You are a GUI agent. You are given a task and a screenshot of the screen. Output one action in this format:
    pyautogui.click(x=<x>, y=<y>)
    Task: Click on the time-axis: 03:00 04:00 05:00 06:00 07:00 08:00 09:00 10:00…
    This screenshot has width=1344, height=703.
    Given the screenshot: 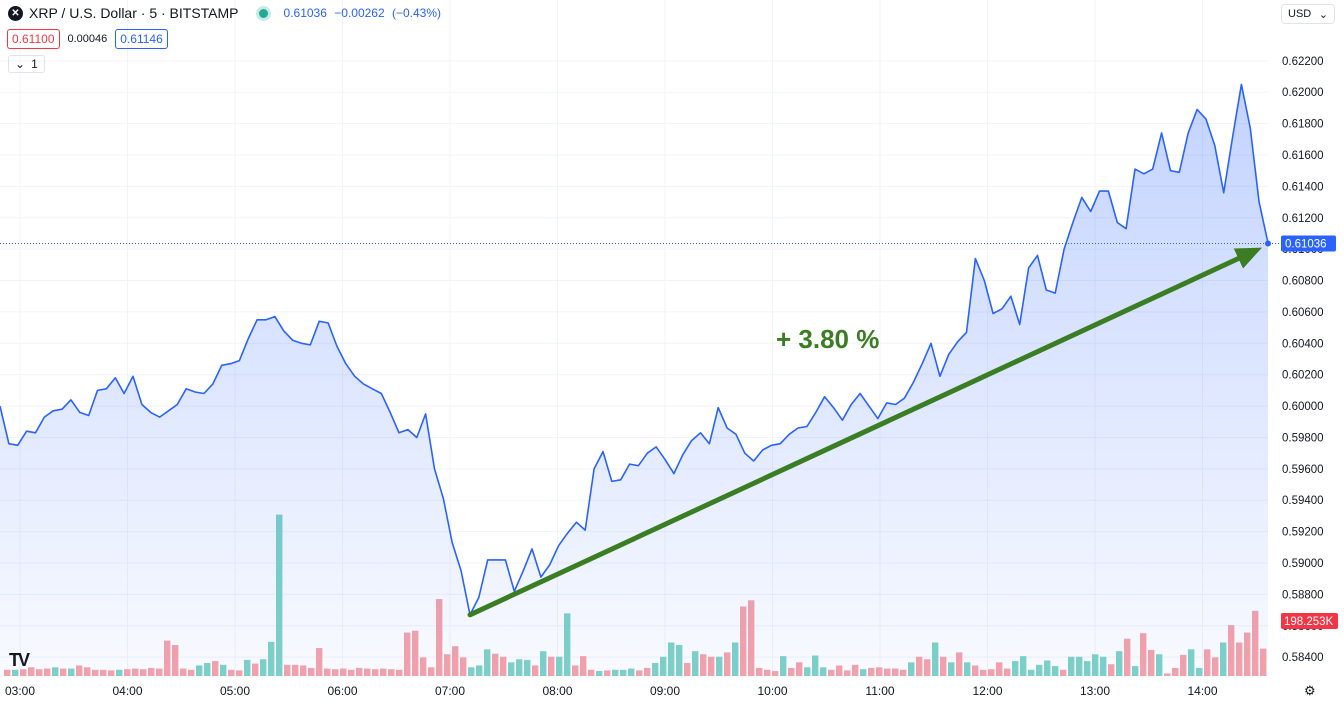 What is the action you would take?
    pyautogui.click(x=611, y=691)
    